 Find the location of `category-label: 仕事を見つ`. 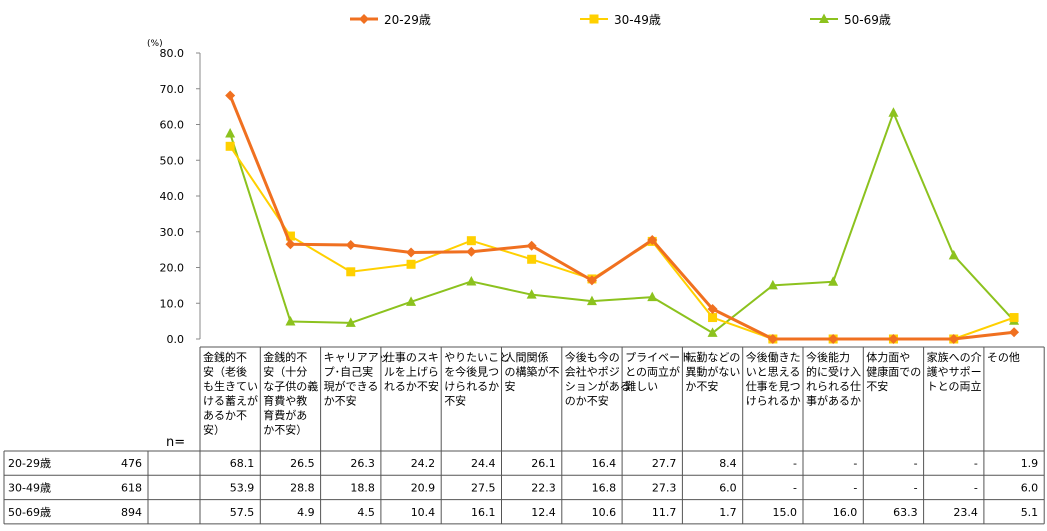

category-label: 仕事を見つ is located at coordinates (773, 386).